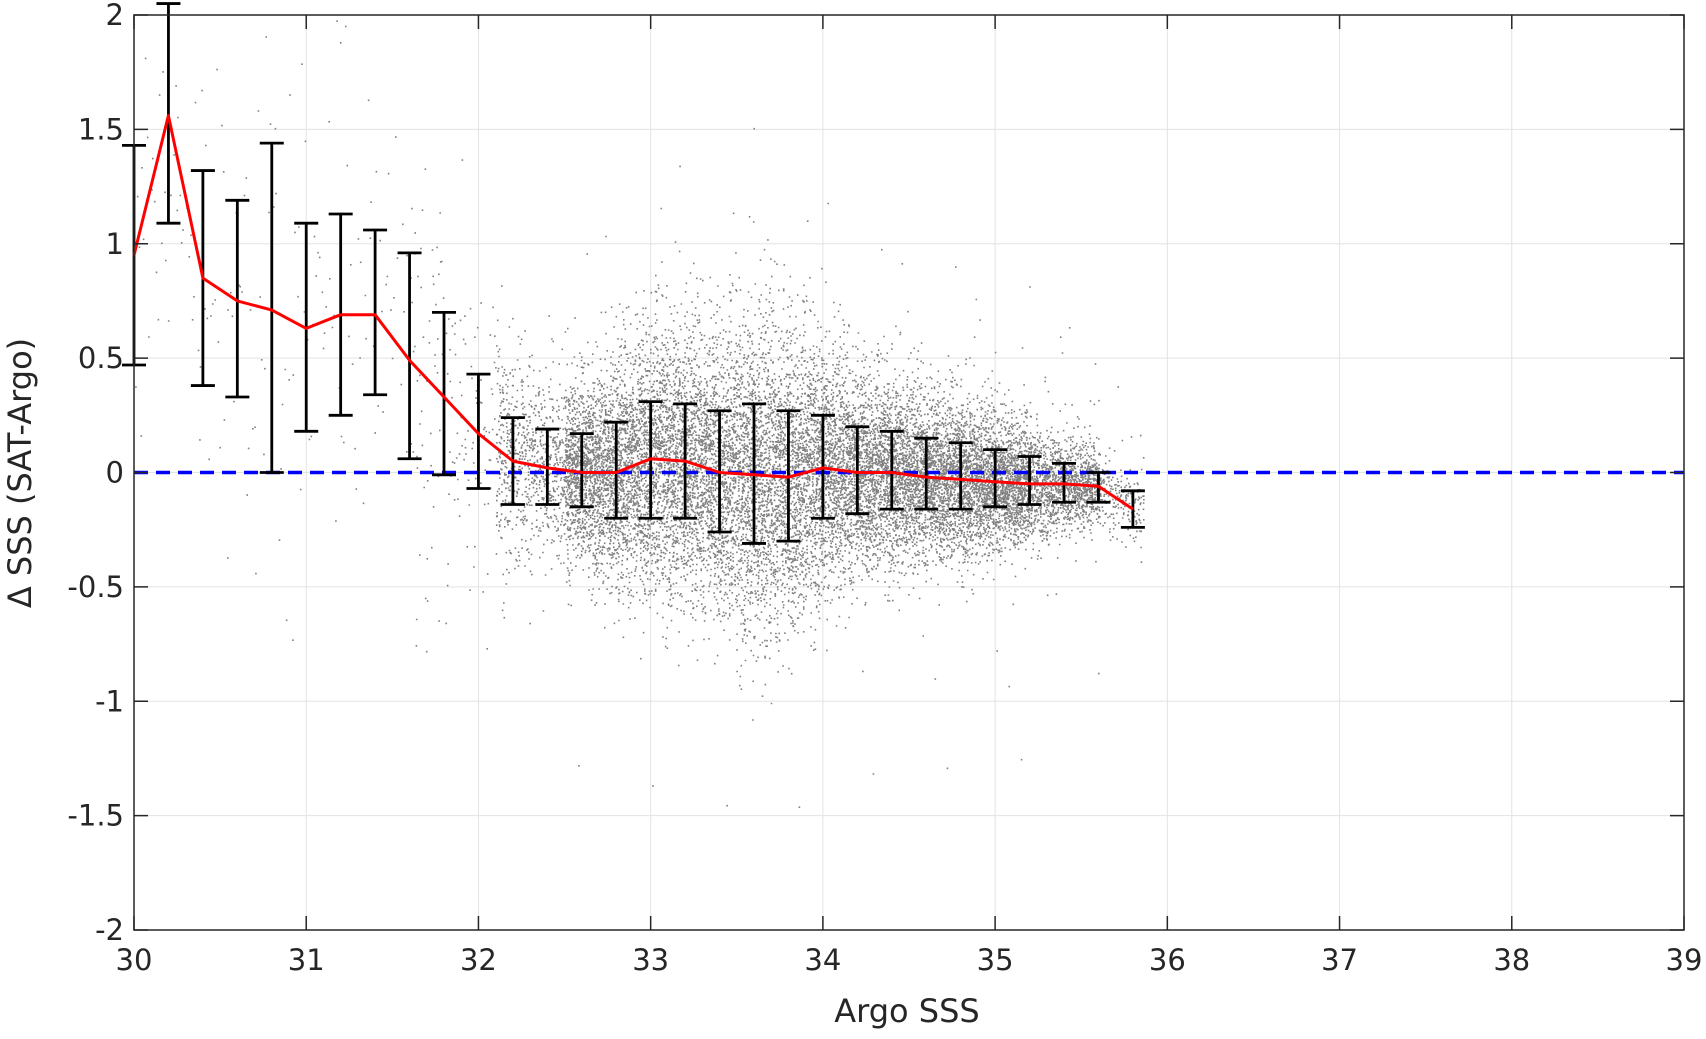  Describe the element at coordinates (115, 16) in the screenshot. I see `y-tick-label: 2` at that location.